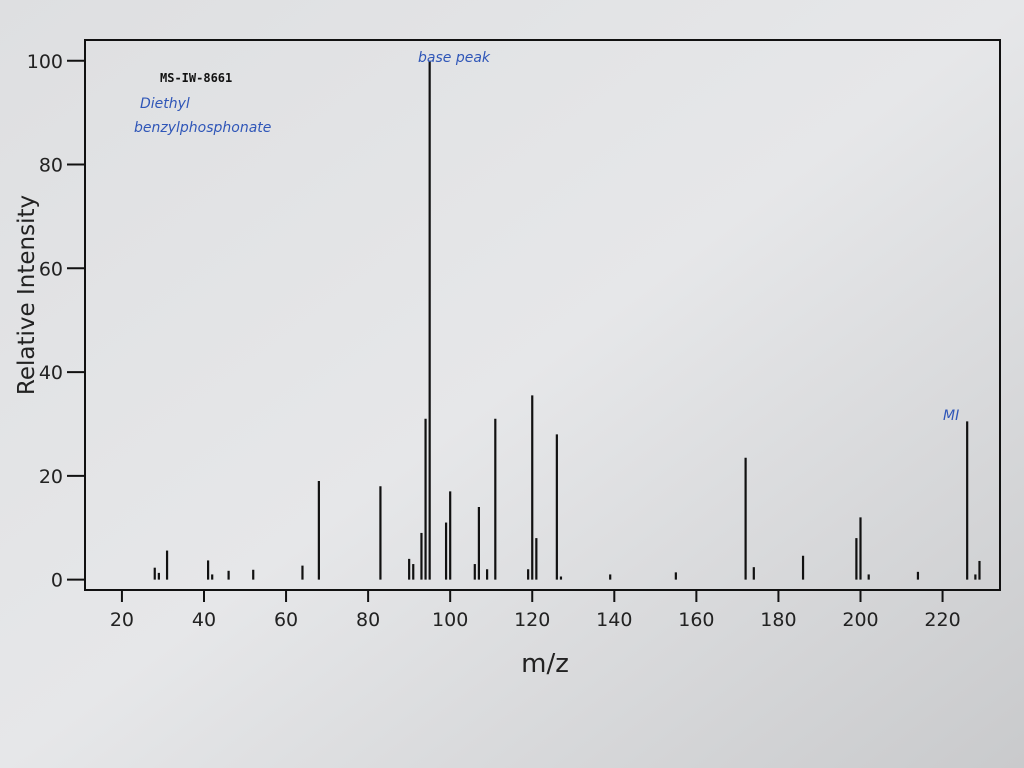 This screenshot has width=1024, height=768. What do you see at coordinates (454, 58) in the screenshot?
I see `annotation: base peak` at bounding box center [454, 58].